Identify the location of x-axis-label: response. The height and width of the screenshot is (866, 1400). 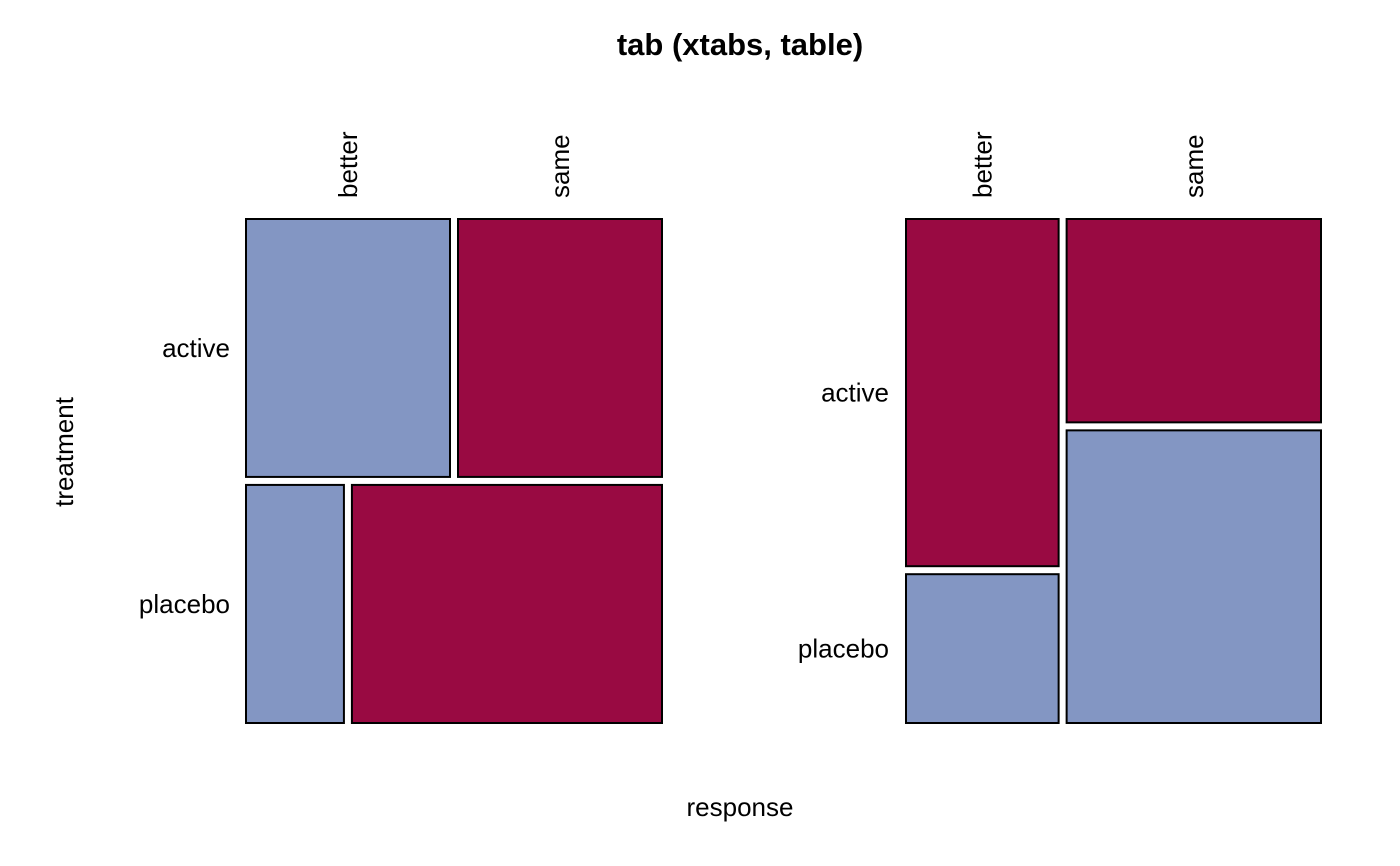
(740, 807).